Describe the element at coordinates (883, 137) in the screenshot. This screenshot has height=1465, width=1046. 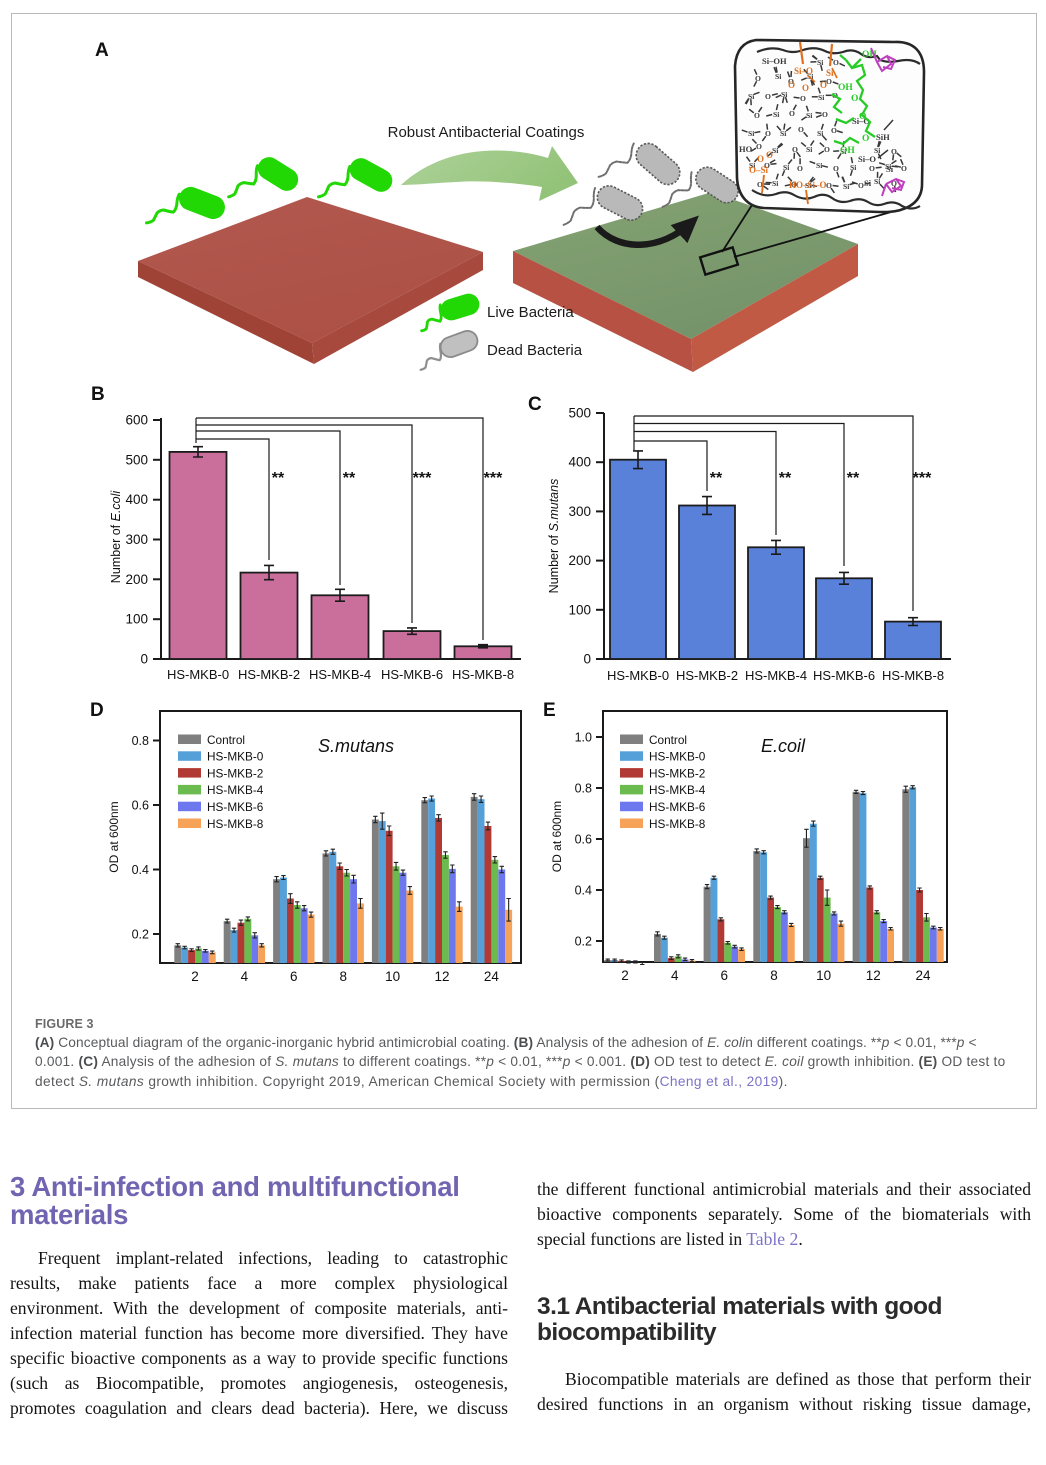
I see `svg-text: SiH` at that location.